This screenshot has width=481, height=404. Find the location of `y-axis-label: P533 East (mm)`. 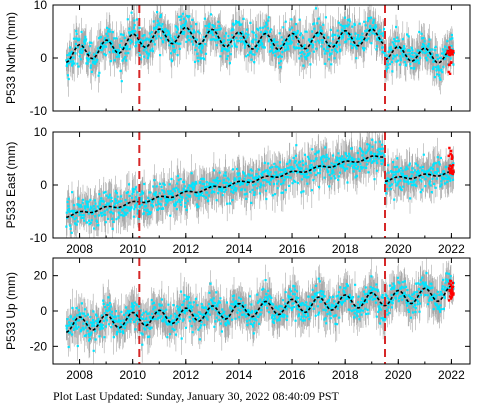

y-axis-label: P533 East (mm) is located at coordinates (11, 185).